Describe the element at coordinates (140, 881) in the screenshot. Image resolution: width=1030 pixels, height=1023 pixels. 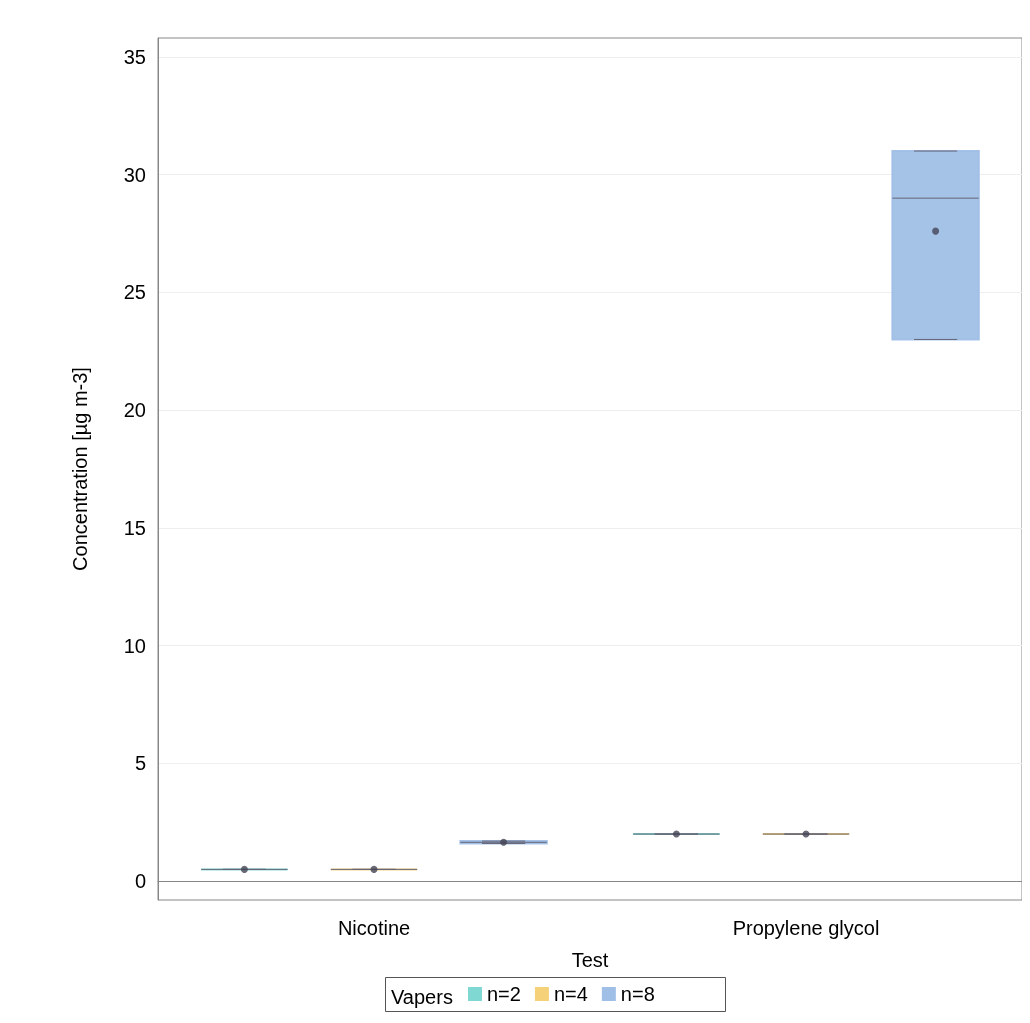
I see `y-tick-label: 0` at that location.